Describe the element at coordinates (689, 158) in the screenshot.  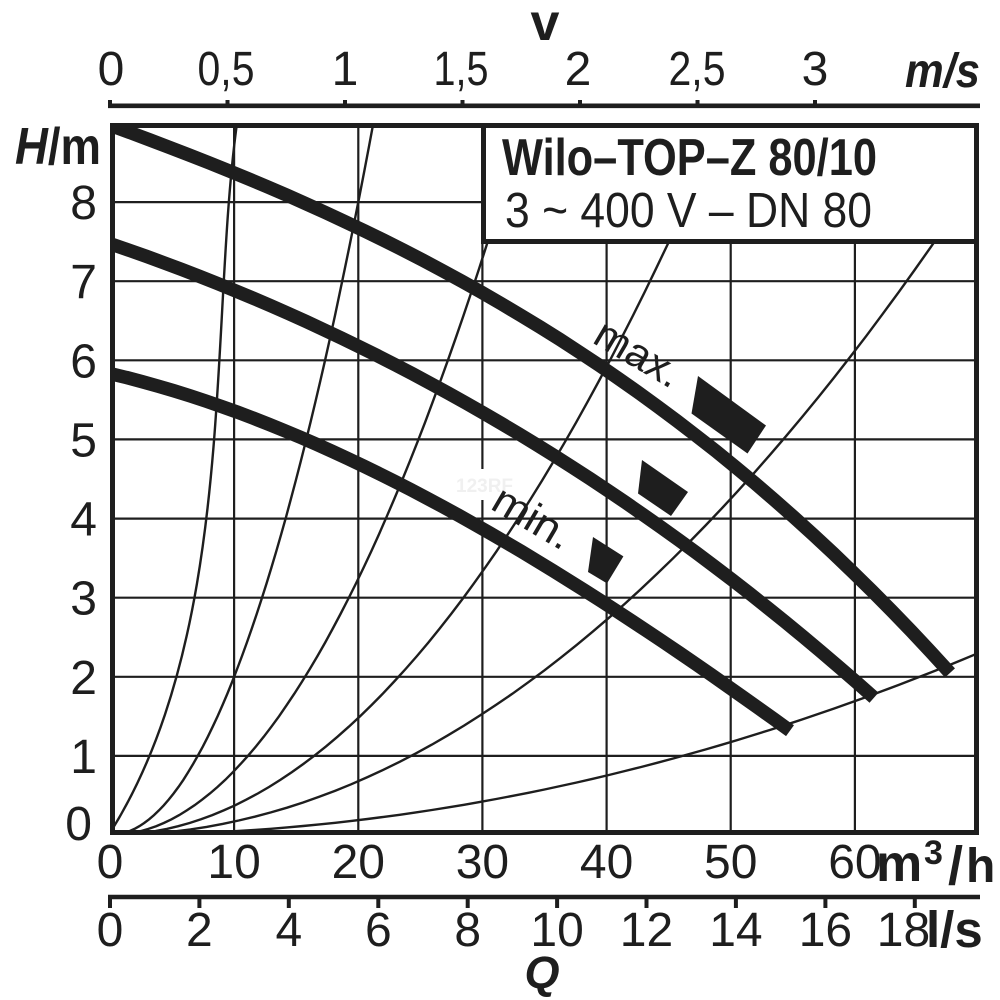
I see `svg-text: Wilo–TOP–Z 80/10` at that location.